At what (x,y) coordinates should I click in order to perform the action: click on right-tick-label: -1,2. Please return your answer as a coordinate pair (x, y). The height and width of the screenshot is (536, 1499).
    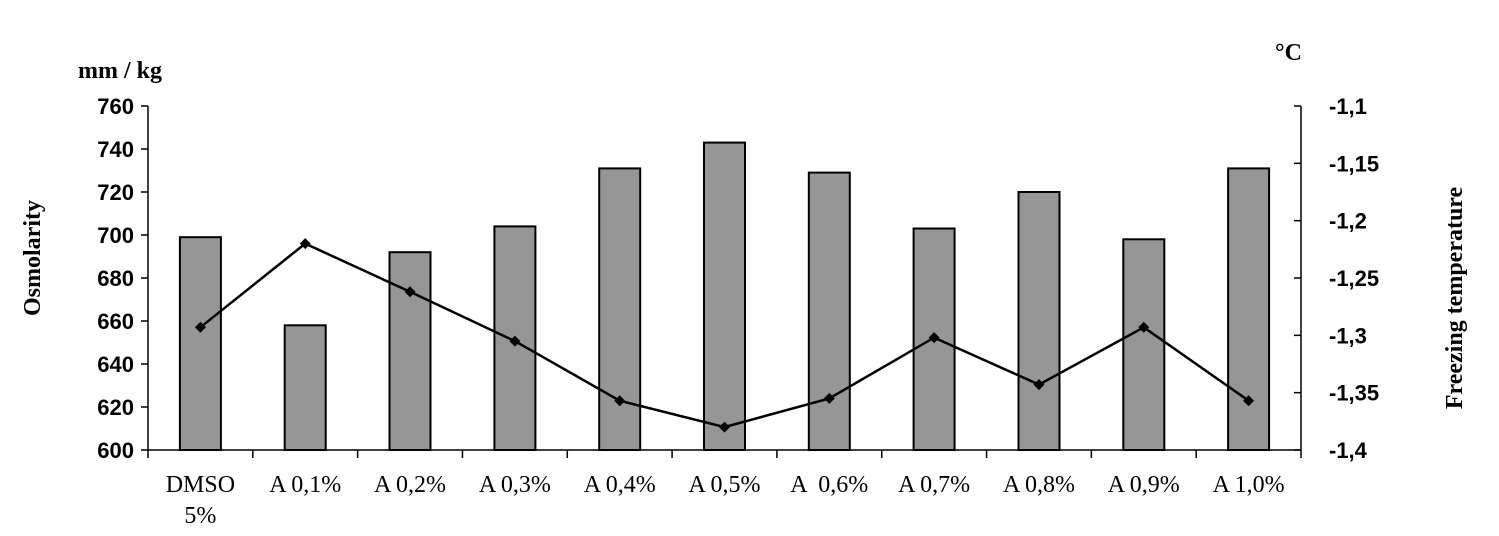
    Looking at the image, I should click on (1348, 221).